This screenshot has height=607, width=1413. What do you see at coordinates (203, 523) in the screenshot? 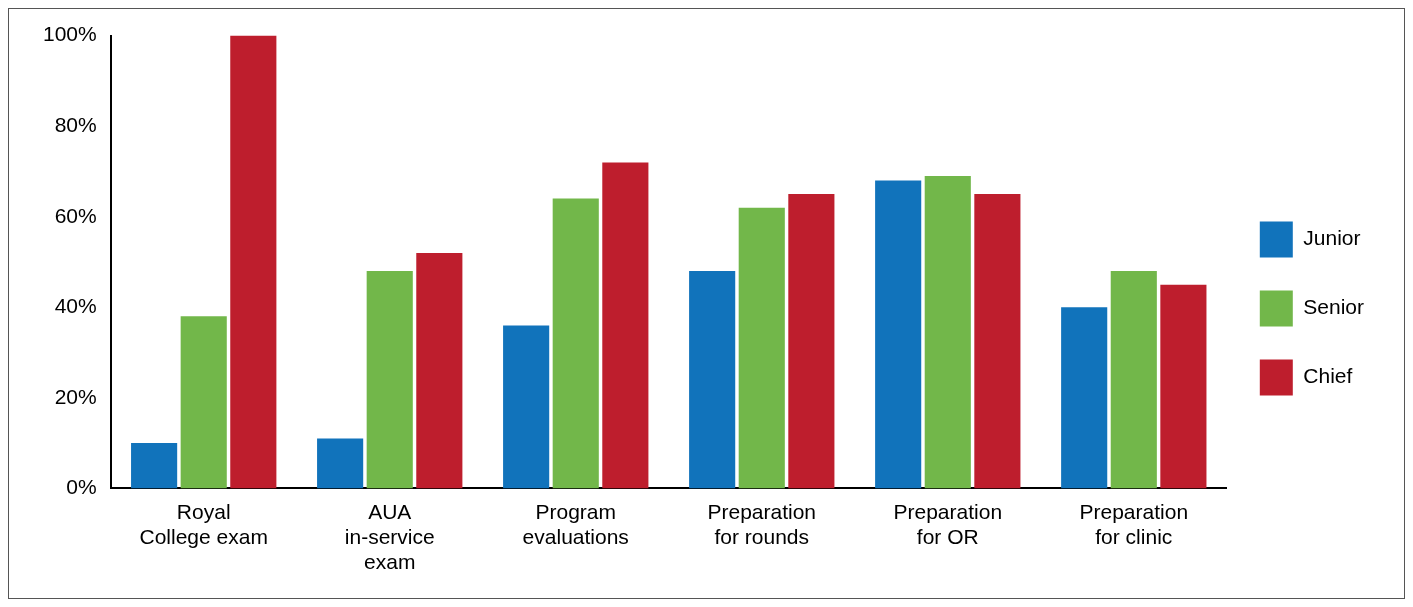
I see `x-tick-label: Royal College exam` at bounding box center [203, 523].